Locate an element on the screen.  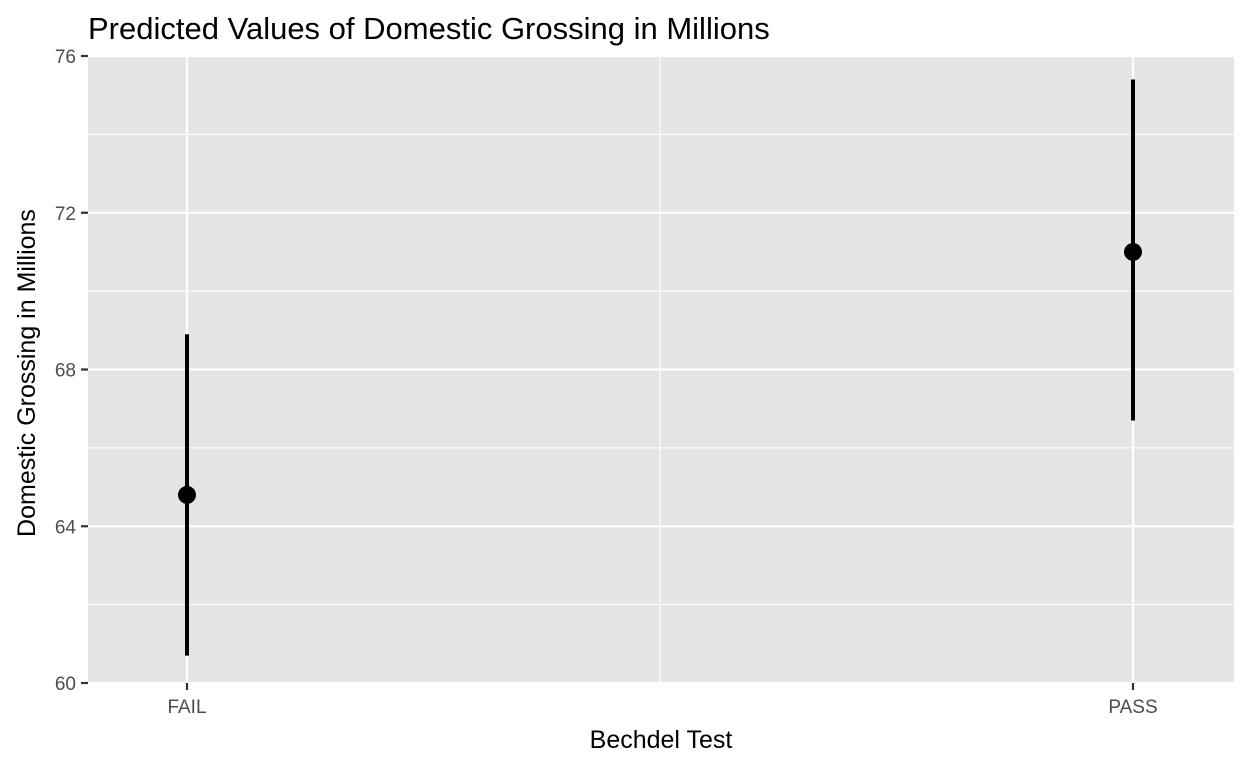
y-axis: 60 64 68 72 76 is located at coordinates (71, 371).